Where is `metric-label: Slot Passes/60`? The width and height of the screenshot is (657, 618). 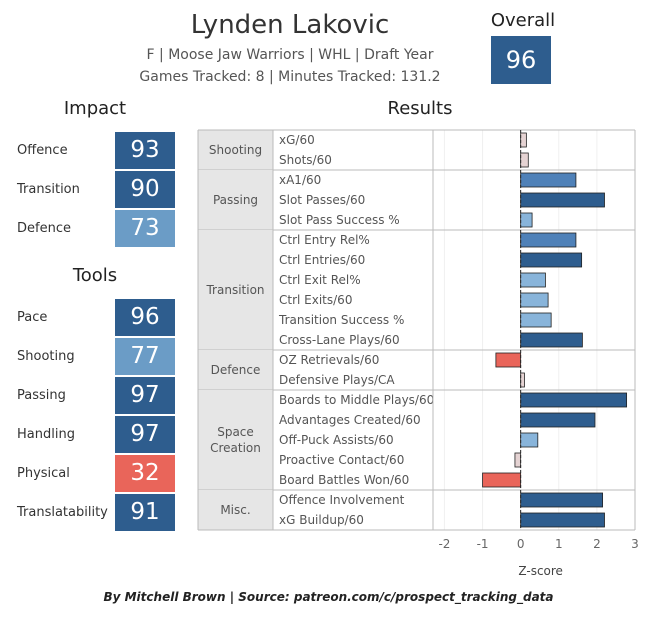
metric-label: Slot Passes/60 is located at coordinates (322, 200).